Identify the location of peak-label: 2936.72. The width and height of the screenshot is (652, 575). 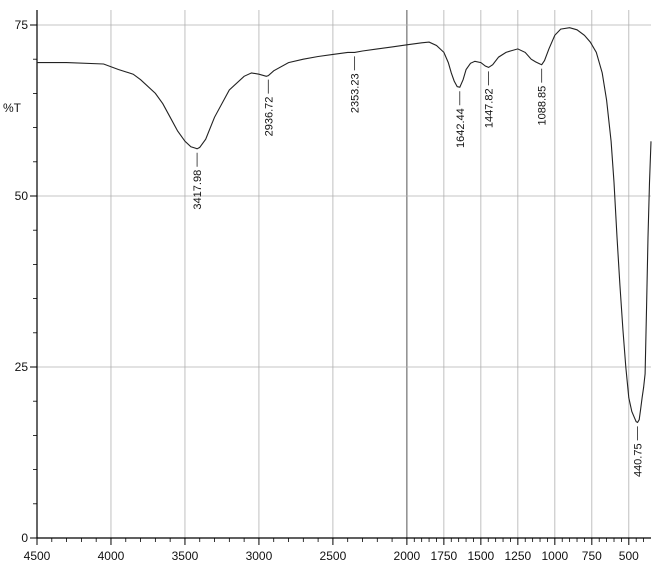
(269, 117).